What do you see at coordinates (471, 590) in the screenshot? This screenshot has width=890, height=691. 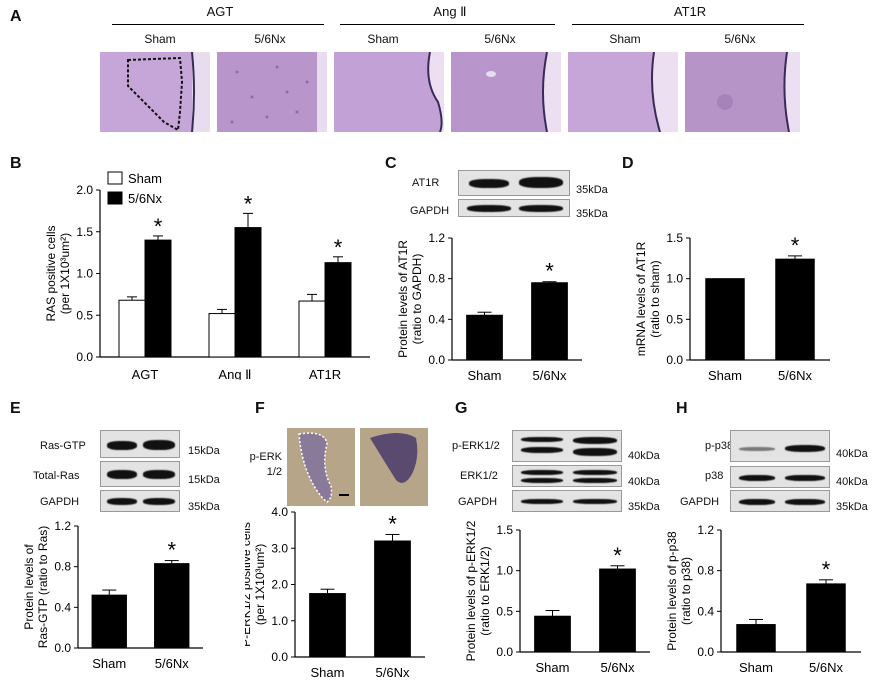 I see `y-label-g: Protein levels of p-ERK1/2` at bounding box center [471, 590].